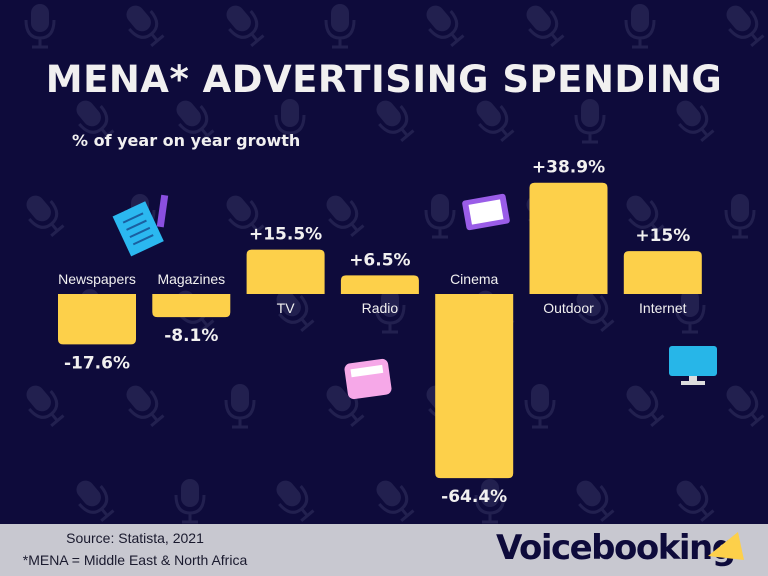 The width and height of the screenshot is (768, 576). I want to click on page-title: MENA* ADVERTISING SPENDING, so click(384, 79).